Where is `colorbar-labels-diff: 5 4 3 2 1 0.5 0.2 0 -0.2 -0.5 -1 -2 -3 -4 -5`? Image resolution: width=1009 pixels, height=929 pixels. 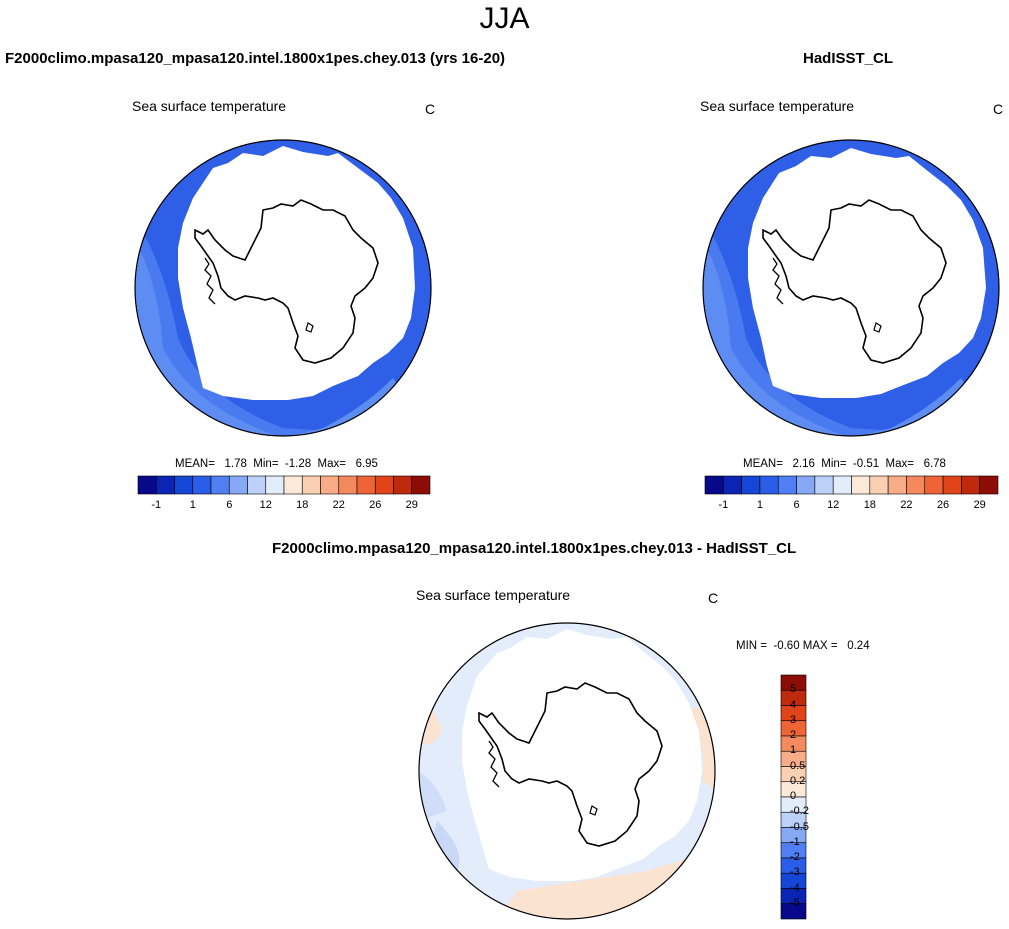 colorbar-labels-diff: 5 4 3 2 1 0.5 0.2 0 -0.2 -0.5 -1 -2 -3 -4 -5 is located at coordinates (810, 797).